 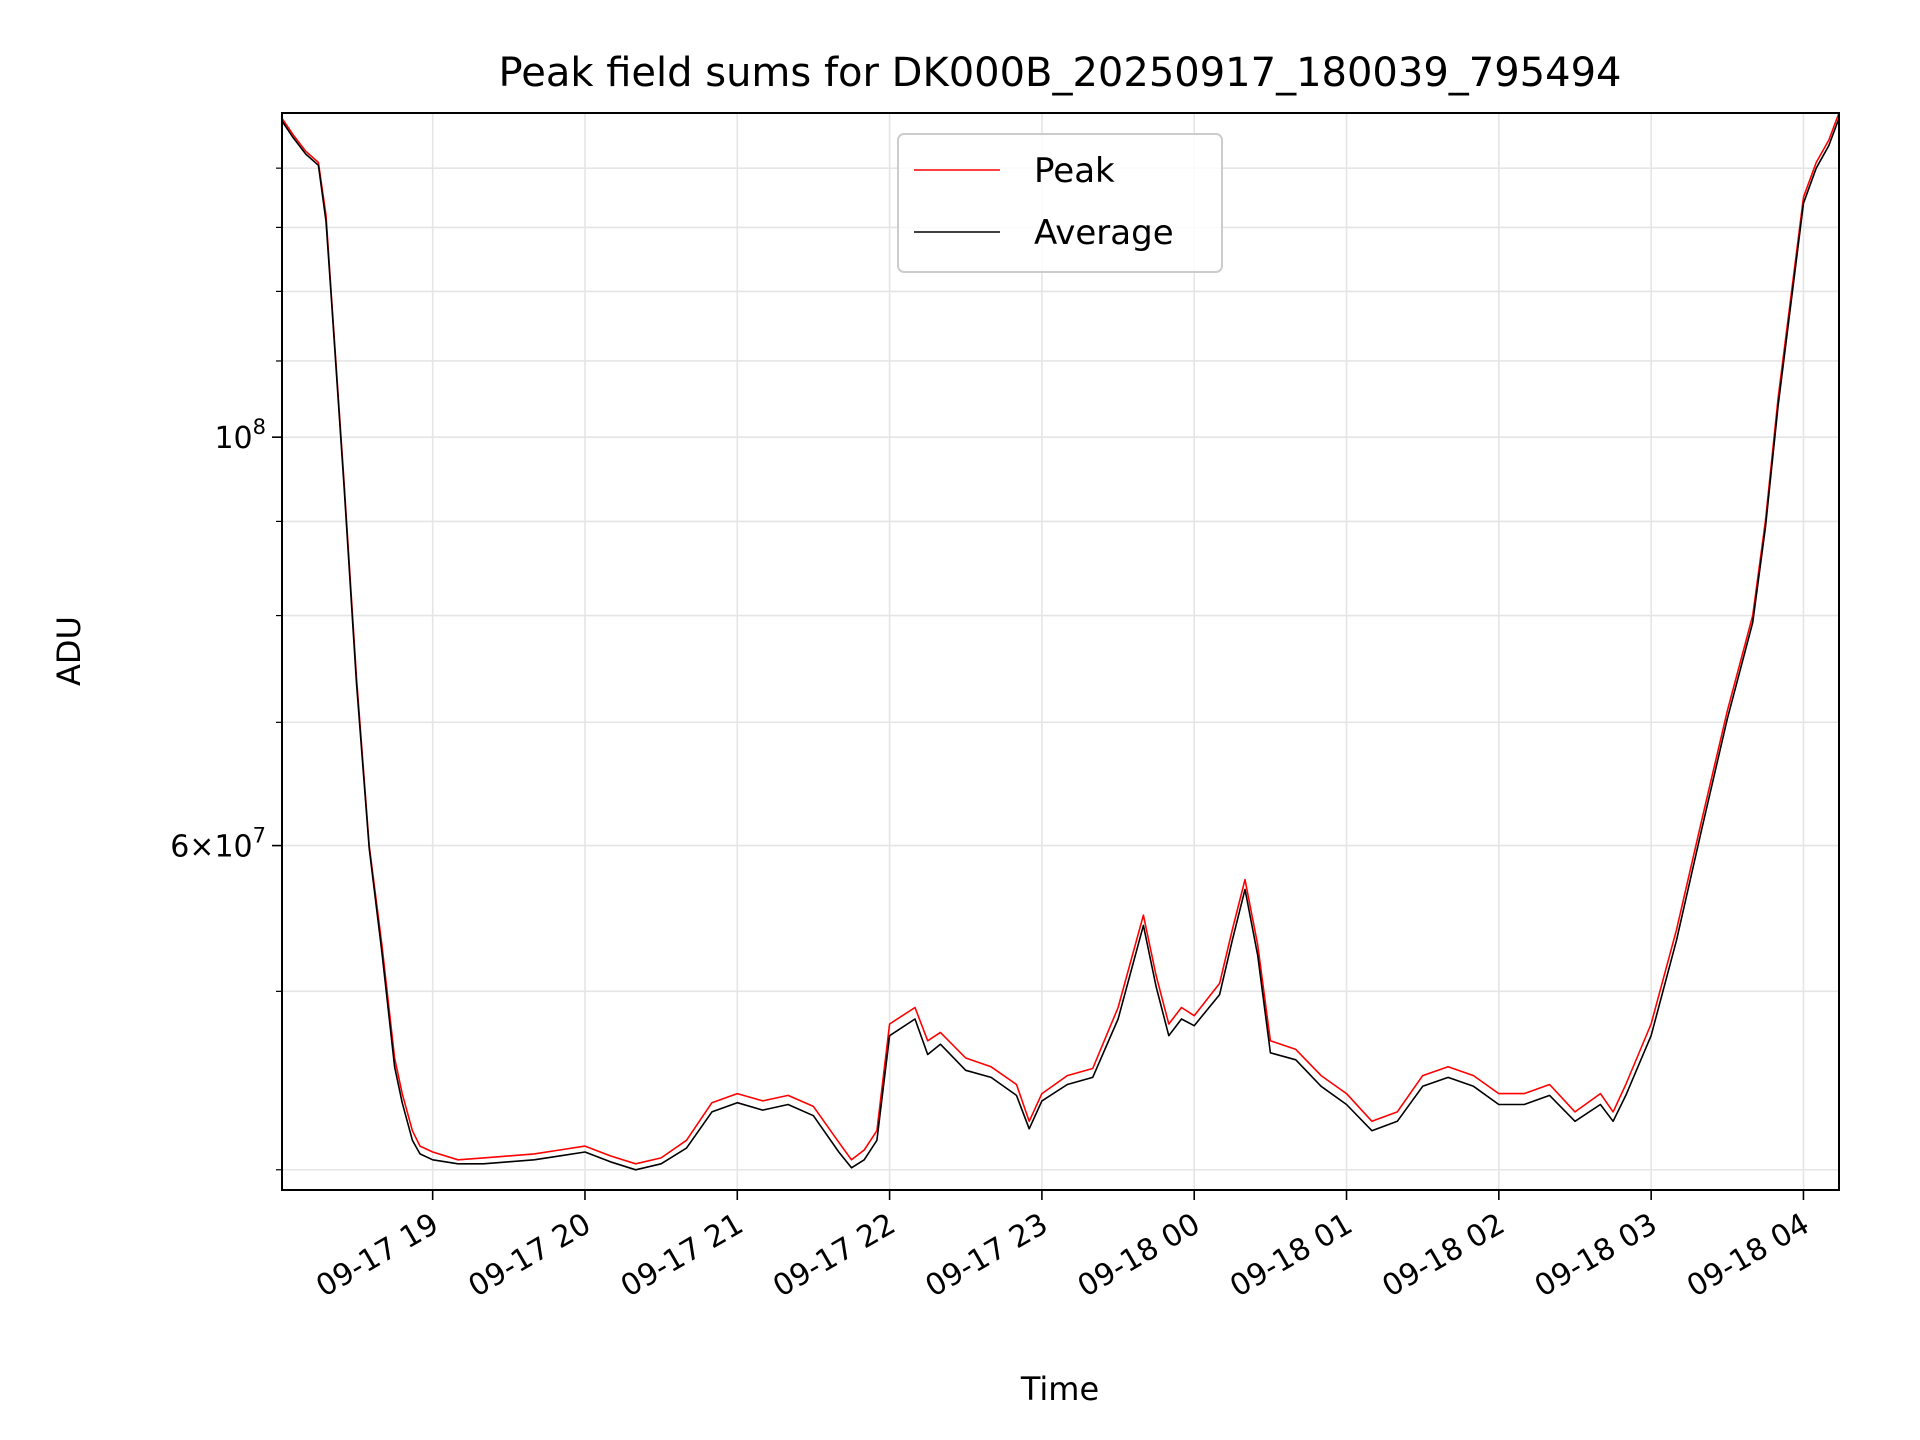 What do you see at coordinates (1074, 171) in the screenshot?
I see `legend-label-peak: Peak` at bounding box center [1074, 171].